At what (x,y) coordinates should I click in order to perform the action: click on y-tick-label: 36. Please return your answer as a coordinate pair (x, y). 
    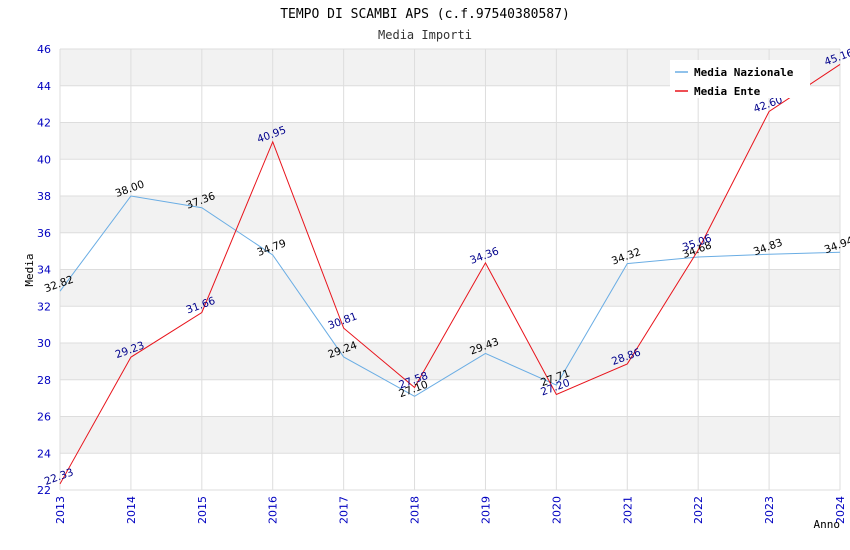
    Looking at the image, I should click on (44, 233).